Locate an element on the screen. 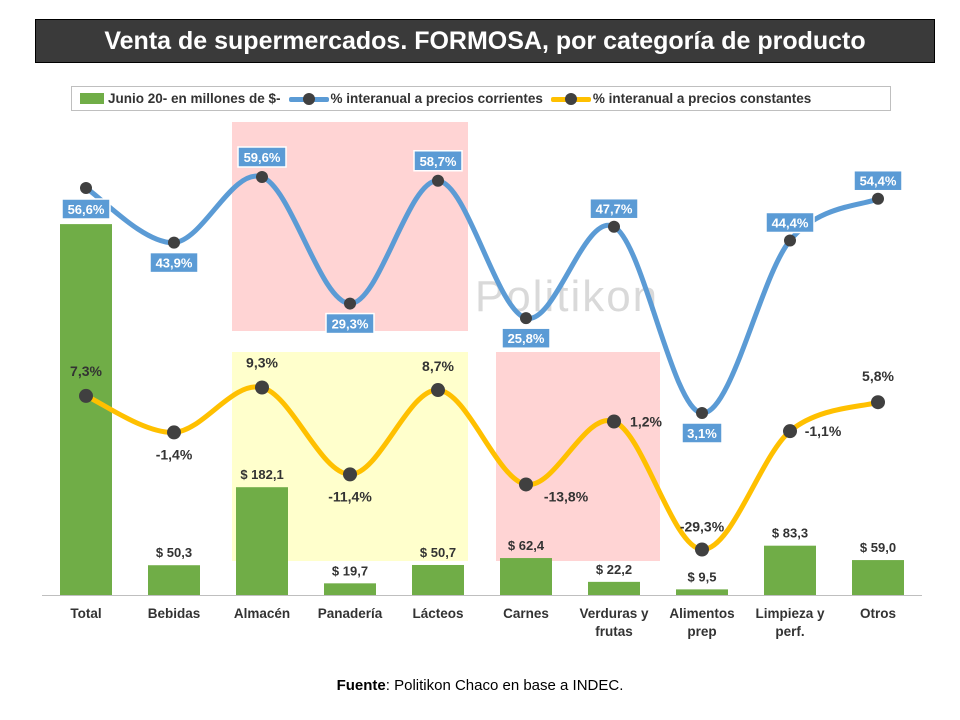 The height and width of the screenshot is (720, 960). data-label-constantes-9: 5,8% is located at coordinates (878, 376).